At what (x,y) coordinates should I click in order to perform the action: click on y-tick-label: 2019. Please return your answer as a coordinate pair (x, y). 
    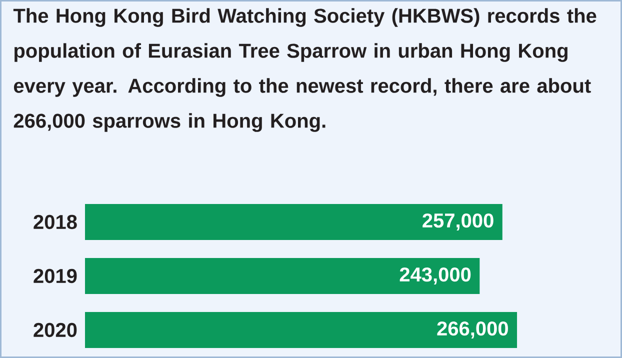
    Looking at the image, I should click on (55, 276).